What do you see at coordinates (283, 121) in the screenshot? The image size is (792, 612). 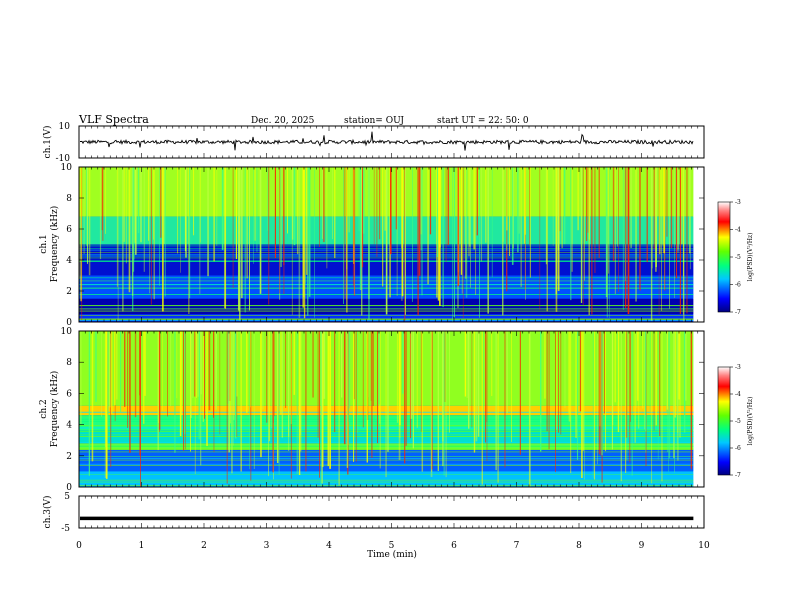 I see `date-label: Dec. 20, 2025` at bounding box center [283, 121].